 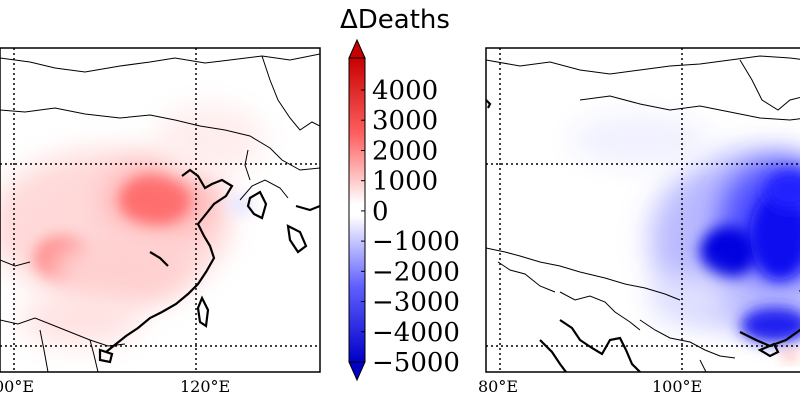 What do you see at coordinates (498, 386) in the screenshot?
I see `right-lon-label-1: 80°E` at bounding box center [498, 386].